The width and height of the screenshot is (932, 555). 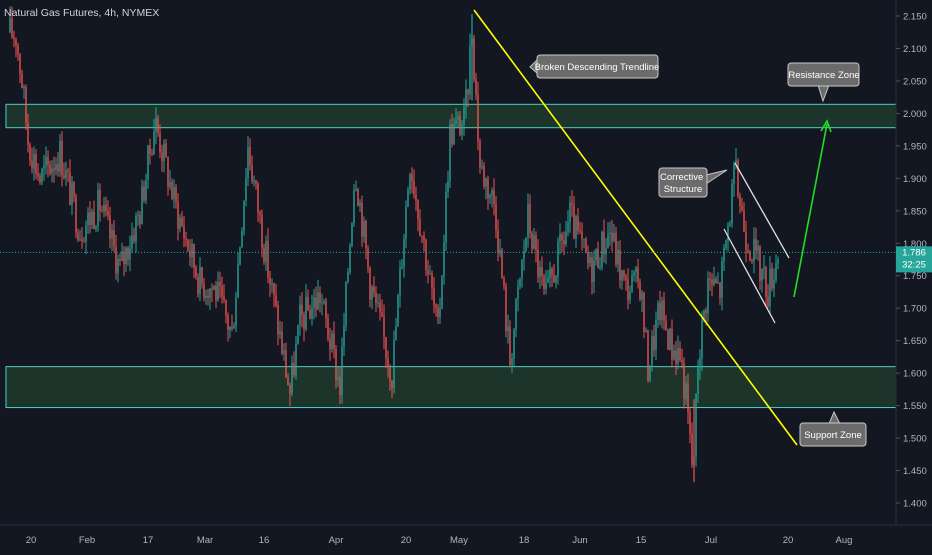 What do you see at coordinates (823, 82) in the screenshot?
I see `resistance-callout: Resistance Zone` at bounding box center [823, 82].